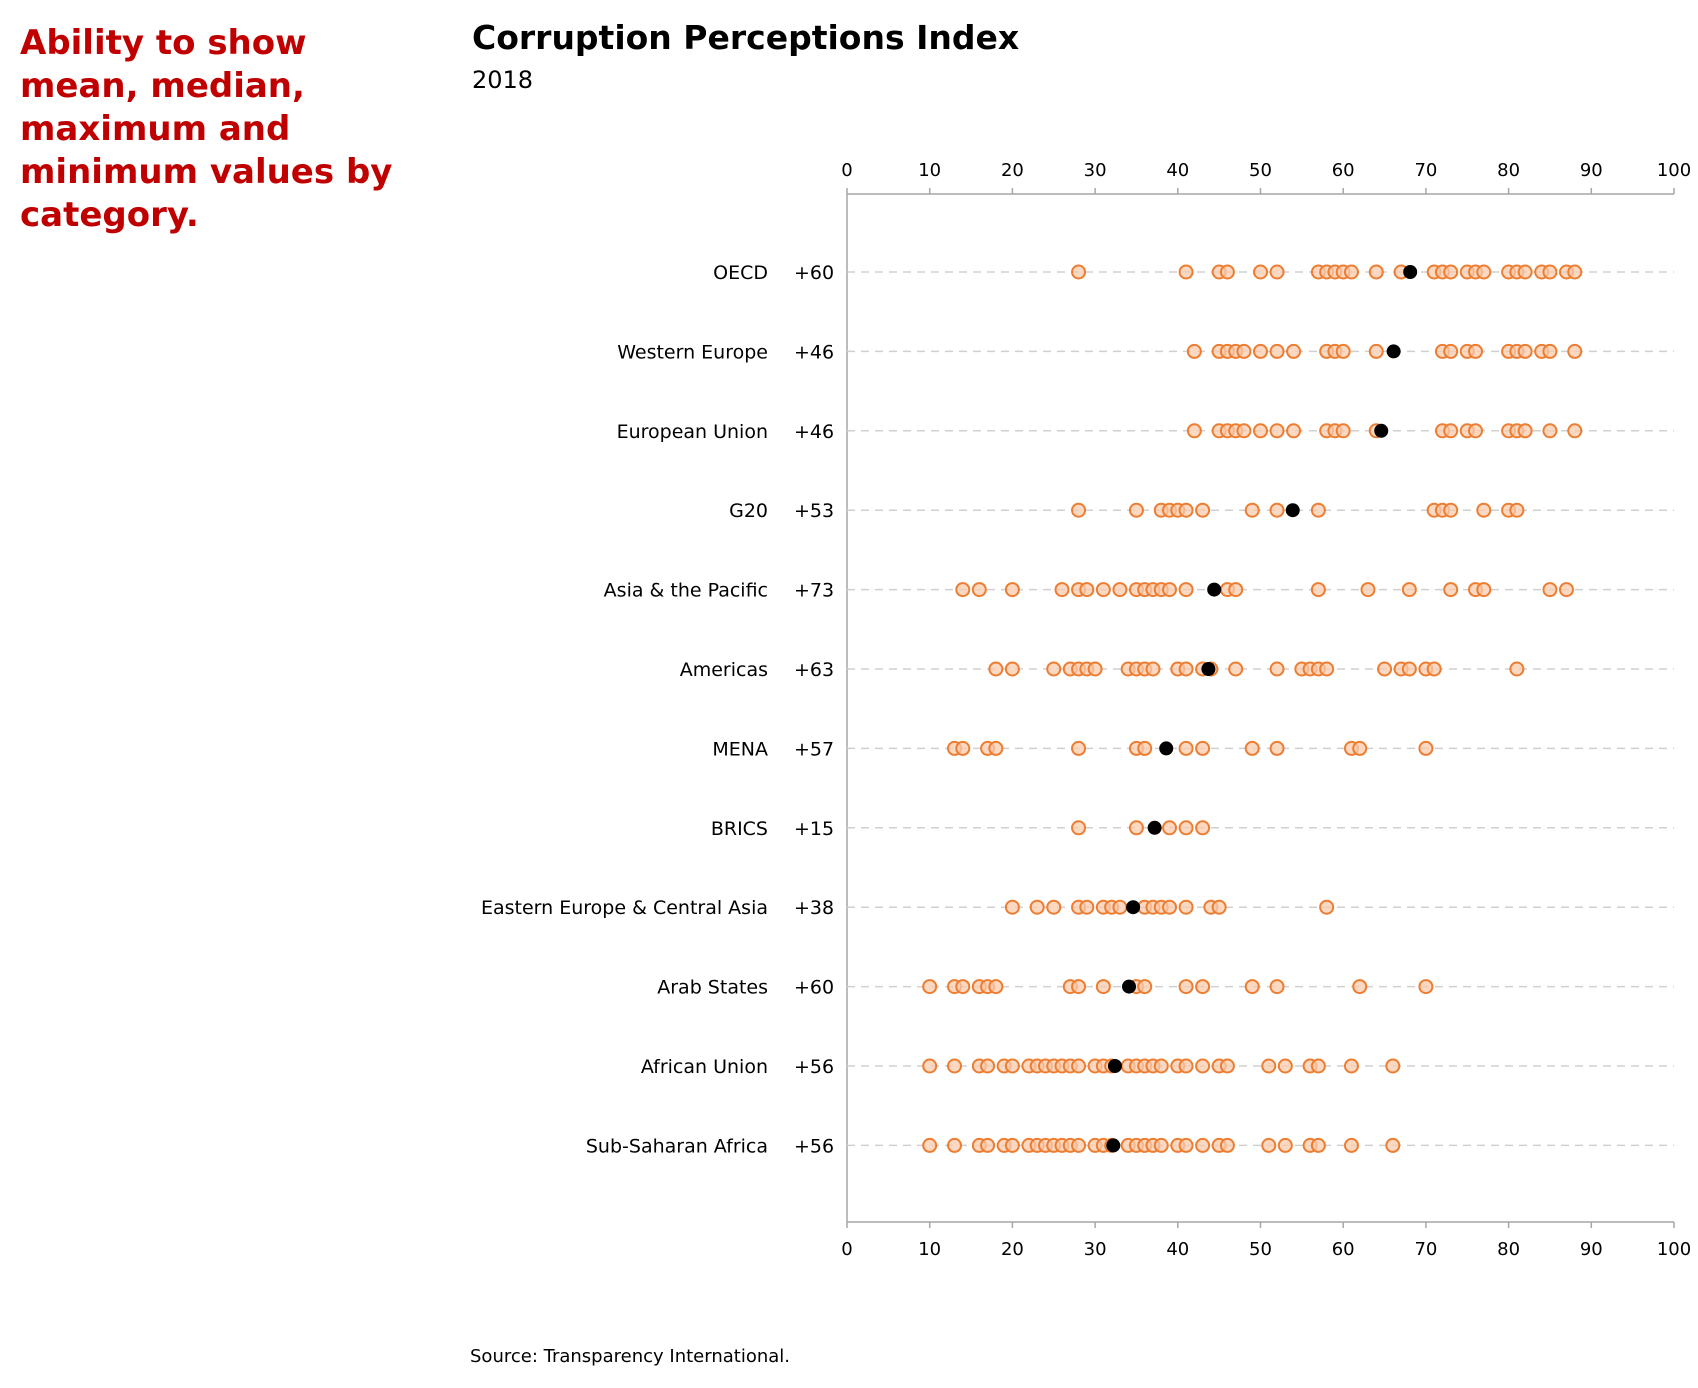 The height and width of the screenshot is (1388, 1698). What do you see at coordinates (1425, 1249) in the screenshot?
I see `x-tick-label-bottom: 70` at bounding box center [1425, 1249].